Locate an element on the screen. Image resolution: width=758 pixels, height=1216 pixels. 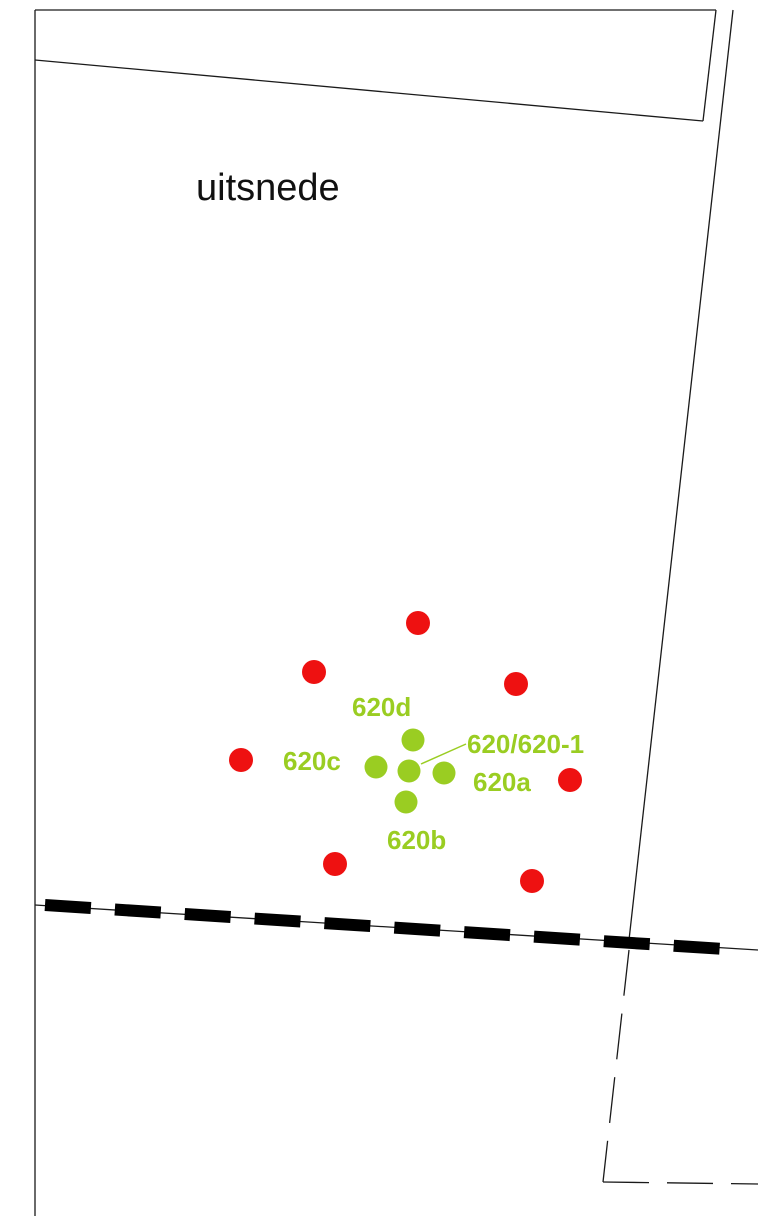
top-strip-lower-edge is located at coordinates (369, 90).